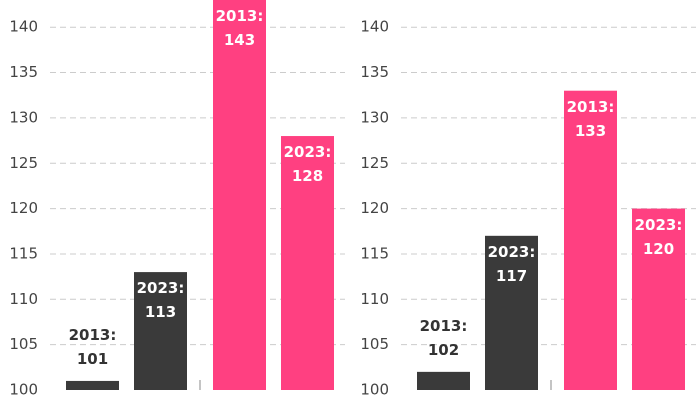  Describe the element at coordinates (92, 346) in the screenshot. I see `value-label: 2013: 101` at that location.